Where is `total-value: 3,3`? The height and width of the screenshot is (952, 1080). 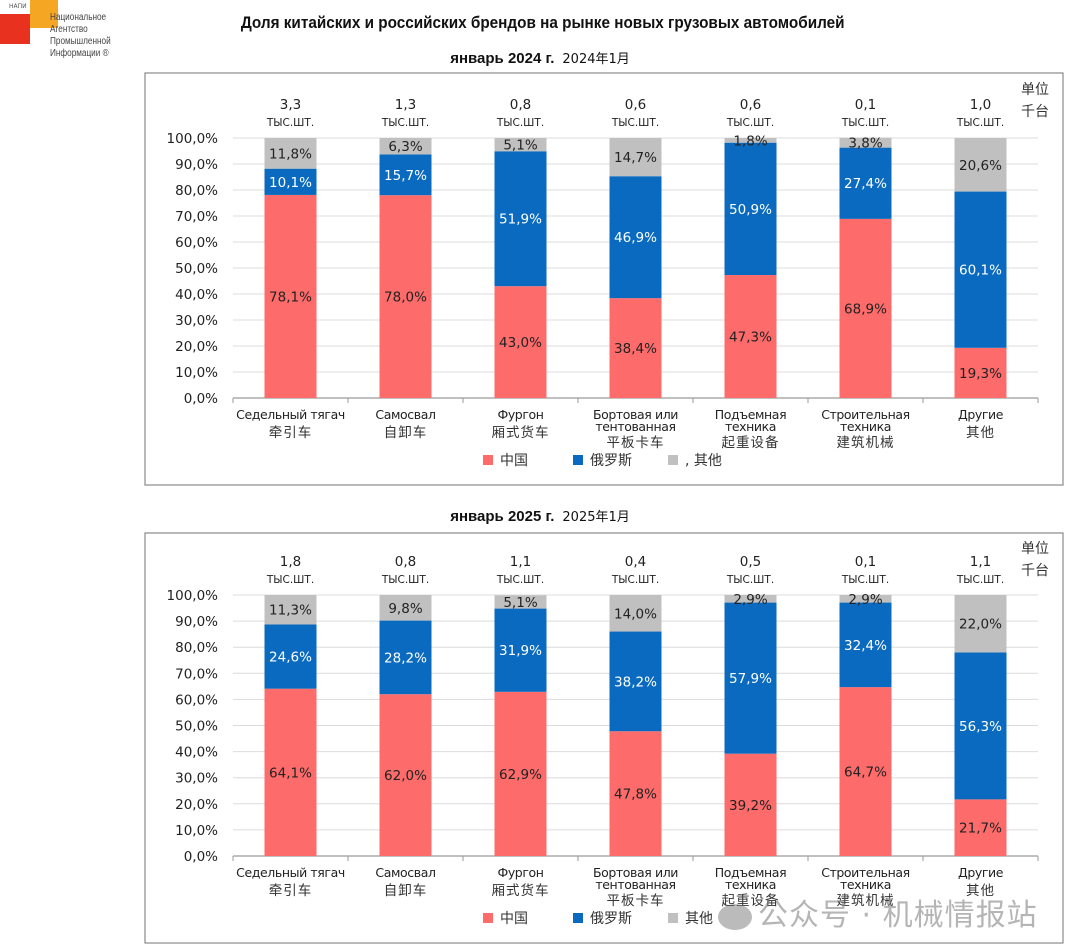
total-value: 3,3 is located at coordinates (290, 105).